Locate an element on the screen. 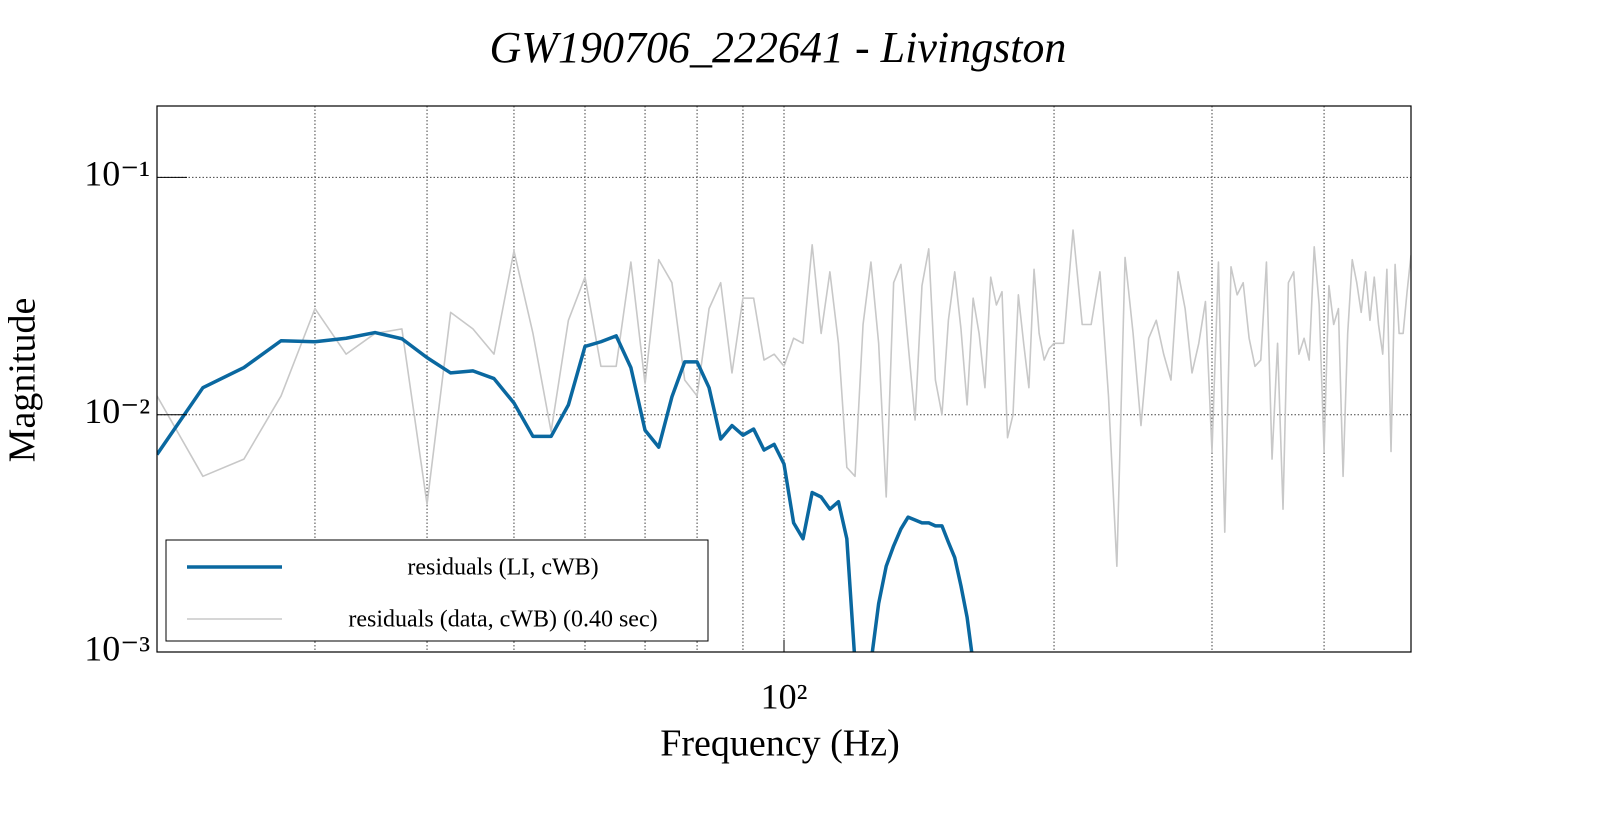  chart-title: GW190706_222641 - Livingston is located at coordinates (778, 47).